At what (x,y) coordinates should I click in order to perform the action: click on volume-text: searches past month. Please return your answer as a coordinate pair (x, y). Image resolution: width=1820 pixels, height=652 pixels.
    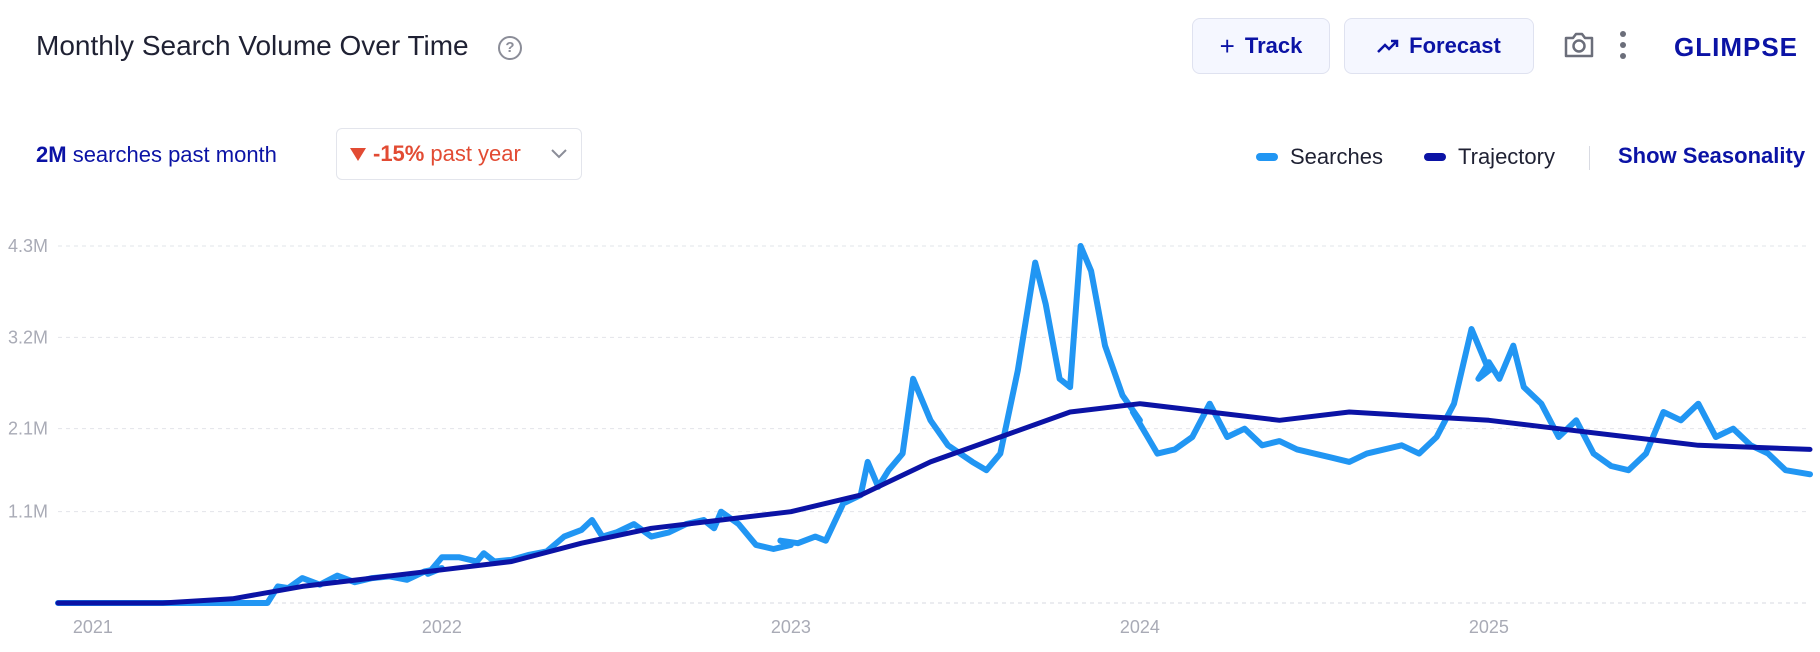
    Looking at the image, I should click on (174, 154).